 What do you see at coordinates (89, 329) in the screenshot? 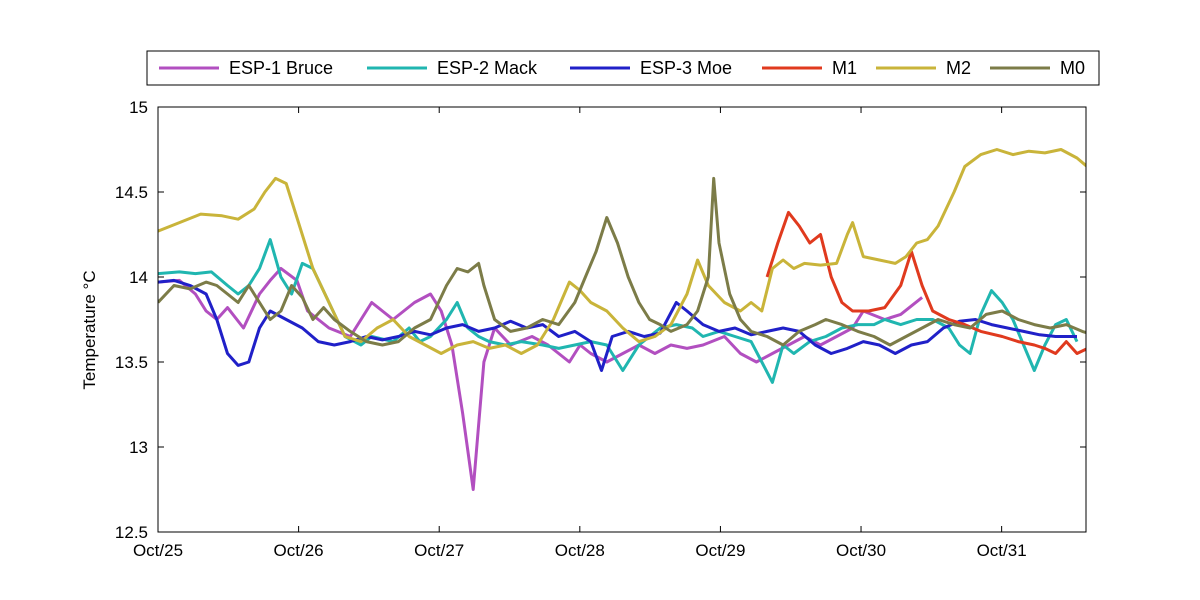
I see `y-axis-label: Temperature °C` at bounding box center [89, 329].